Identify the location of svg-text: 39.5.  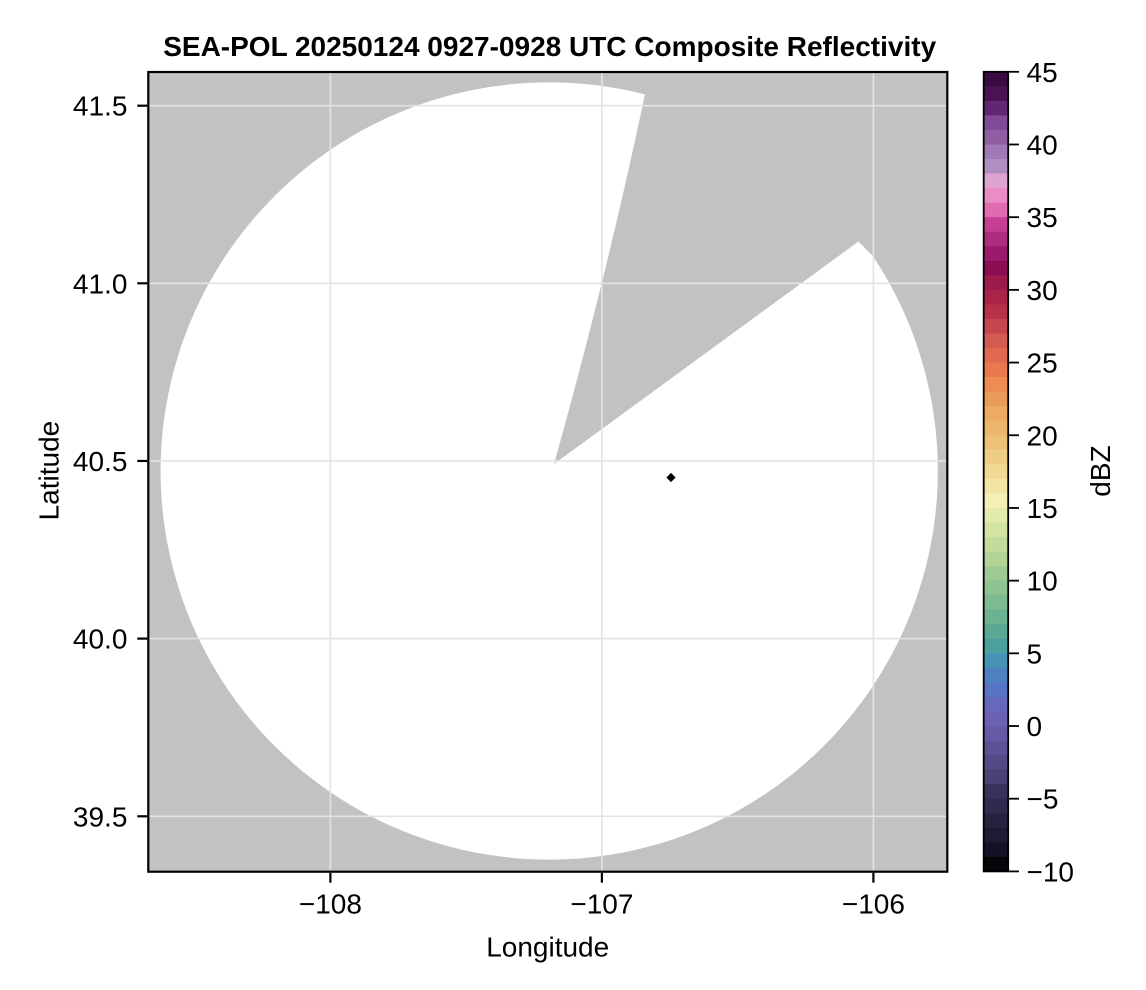
(100, 816).